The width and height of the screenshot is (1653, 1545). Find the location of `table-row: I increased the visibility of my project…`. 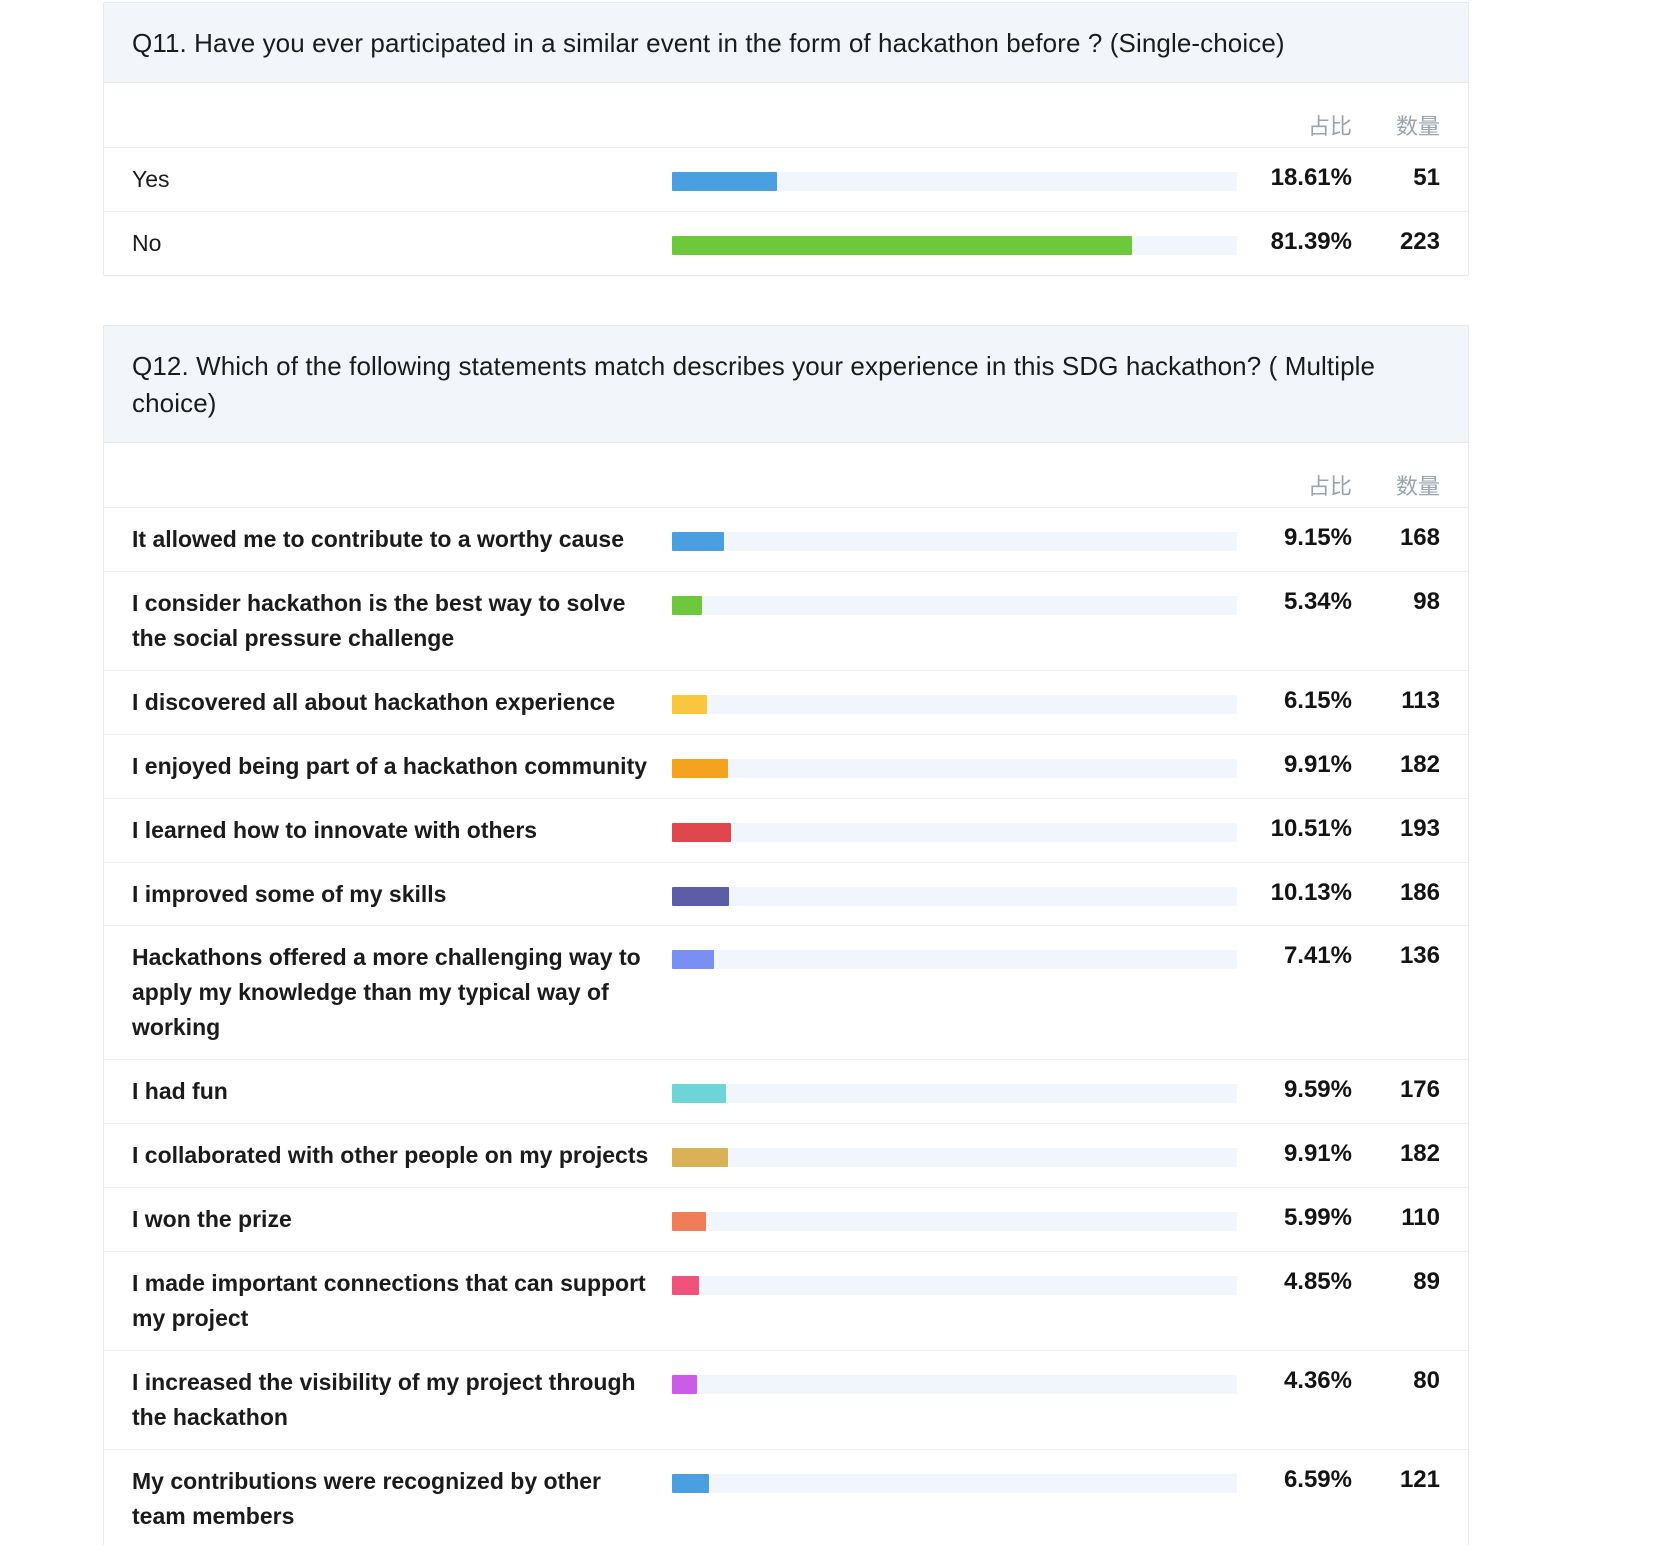

table-row: I increased the visibility of my project… is located at coordinates (786, 1399).